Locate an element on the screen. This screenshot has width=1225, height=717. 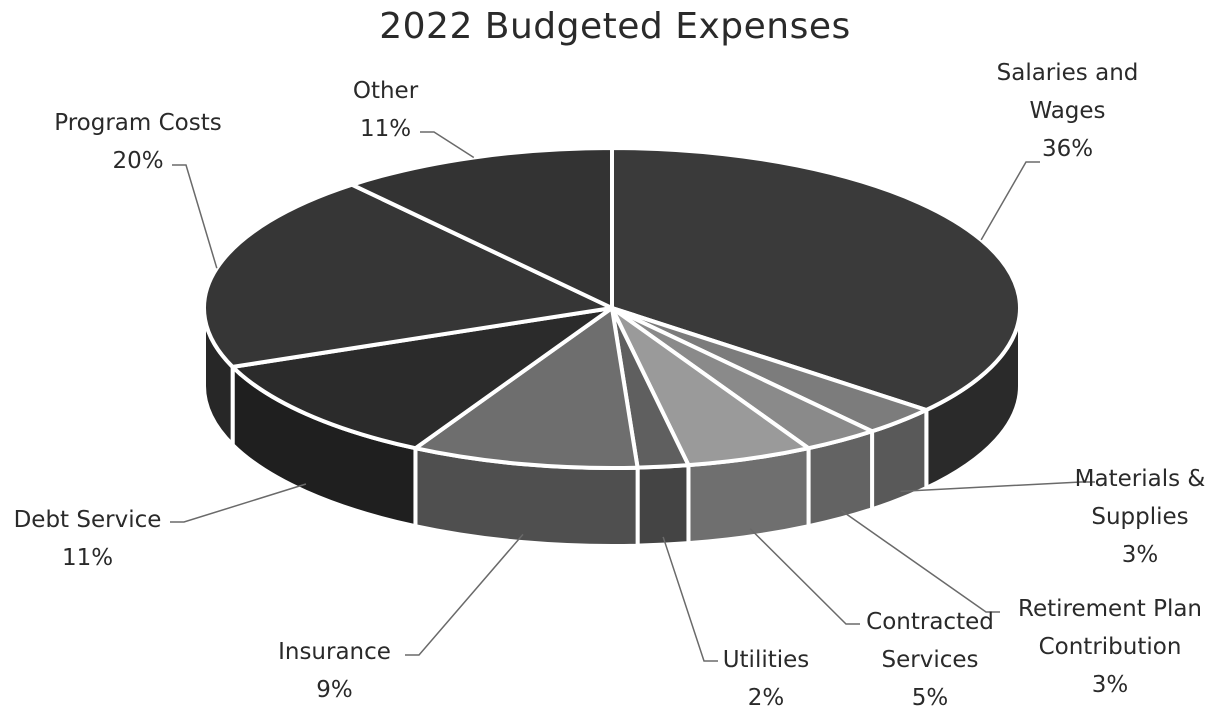
label-program-line1: Program Costs is located at coordinates (138, 123).